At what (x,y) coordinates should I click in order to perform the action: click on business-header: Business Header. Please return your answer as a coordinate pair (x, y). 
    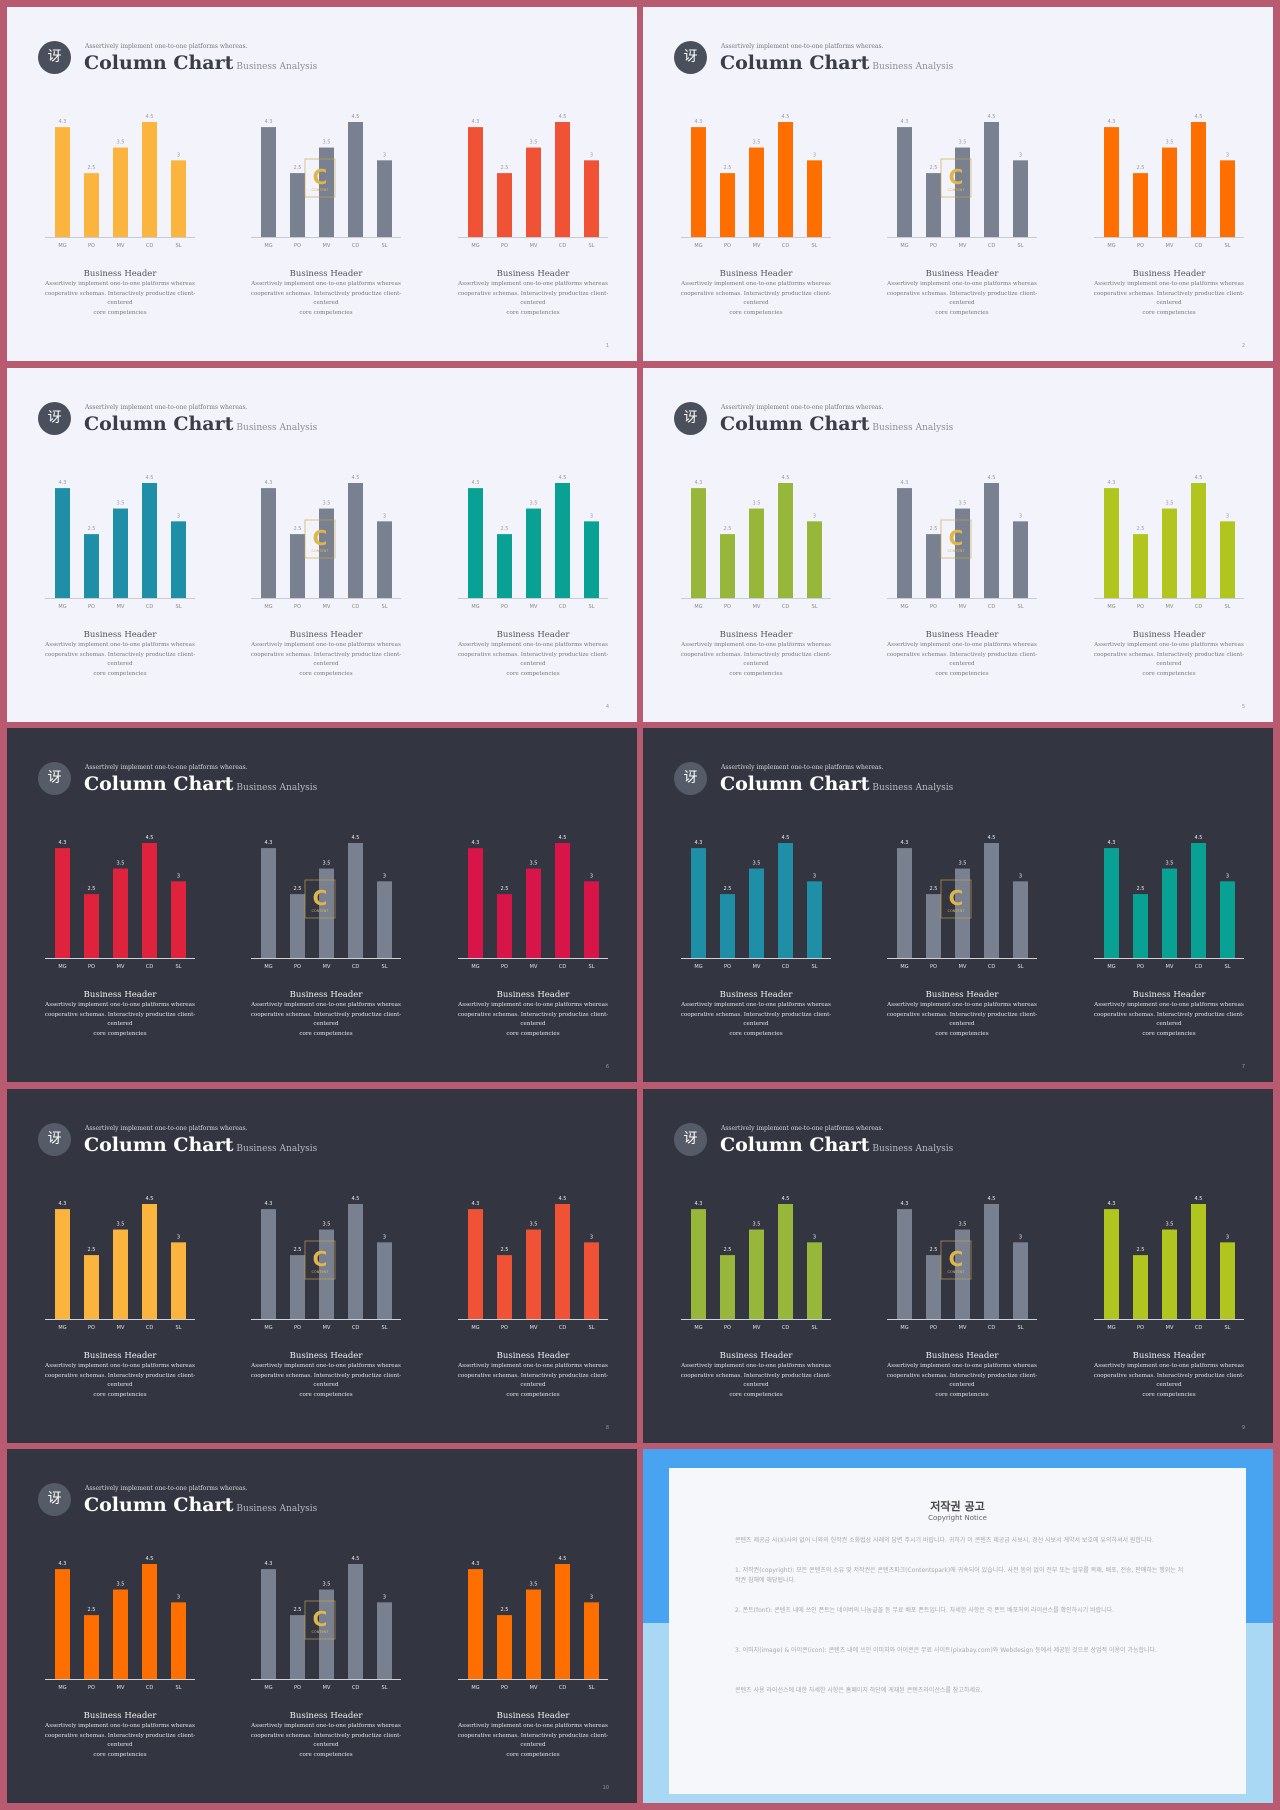
    Looking at the image, I should click on (756, 995).